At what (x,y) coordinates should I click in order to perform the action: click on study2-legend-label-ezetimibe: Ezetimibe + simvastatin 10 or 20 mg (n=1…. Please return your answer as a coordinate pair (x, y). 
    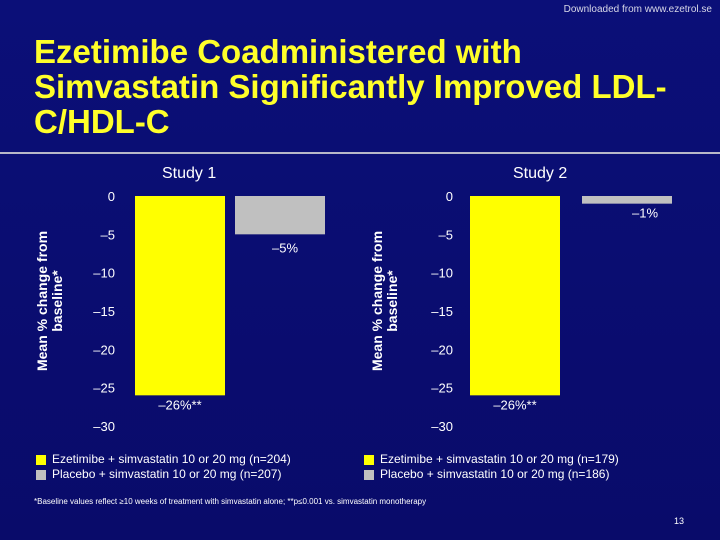
    Looking at the image, I should click on (499, 459).